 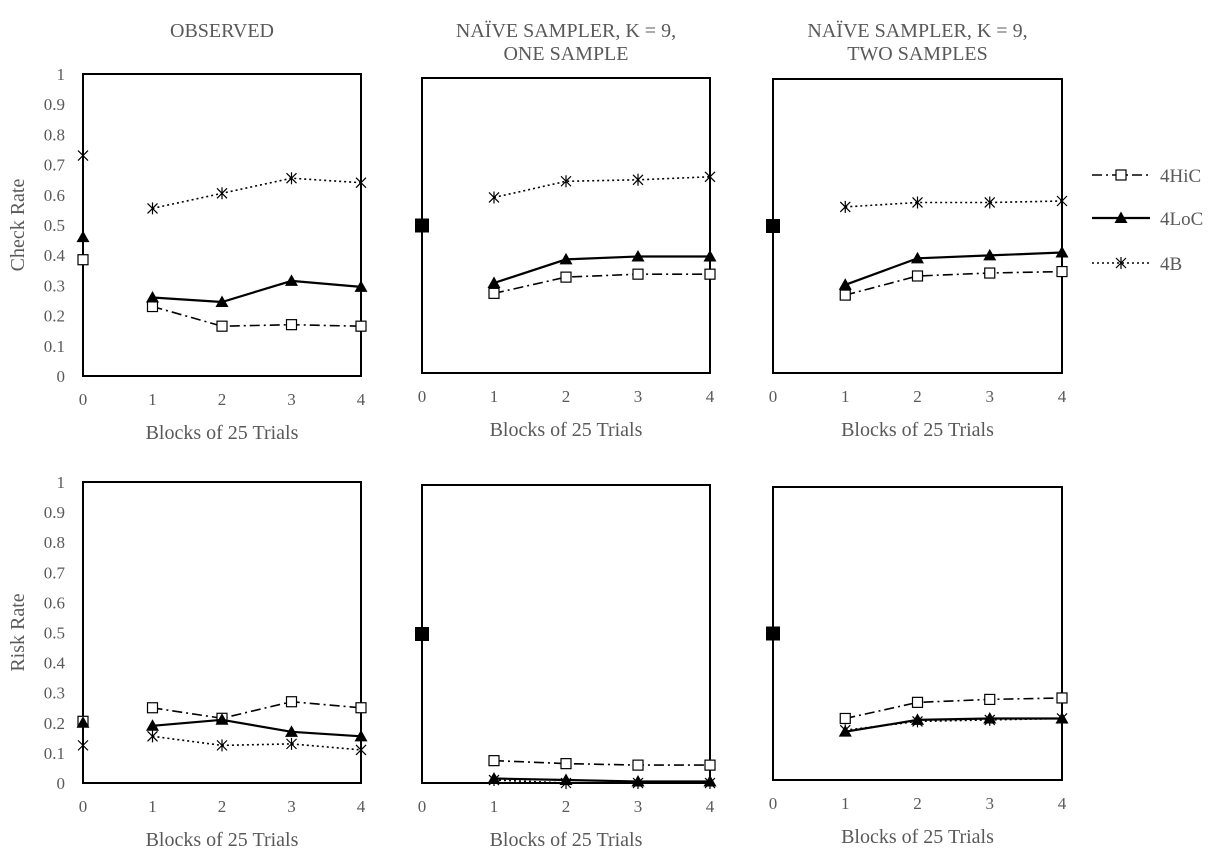 I want to click on panel-title: OBSERVED, so click(x=222, y=31).